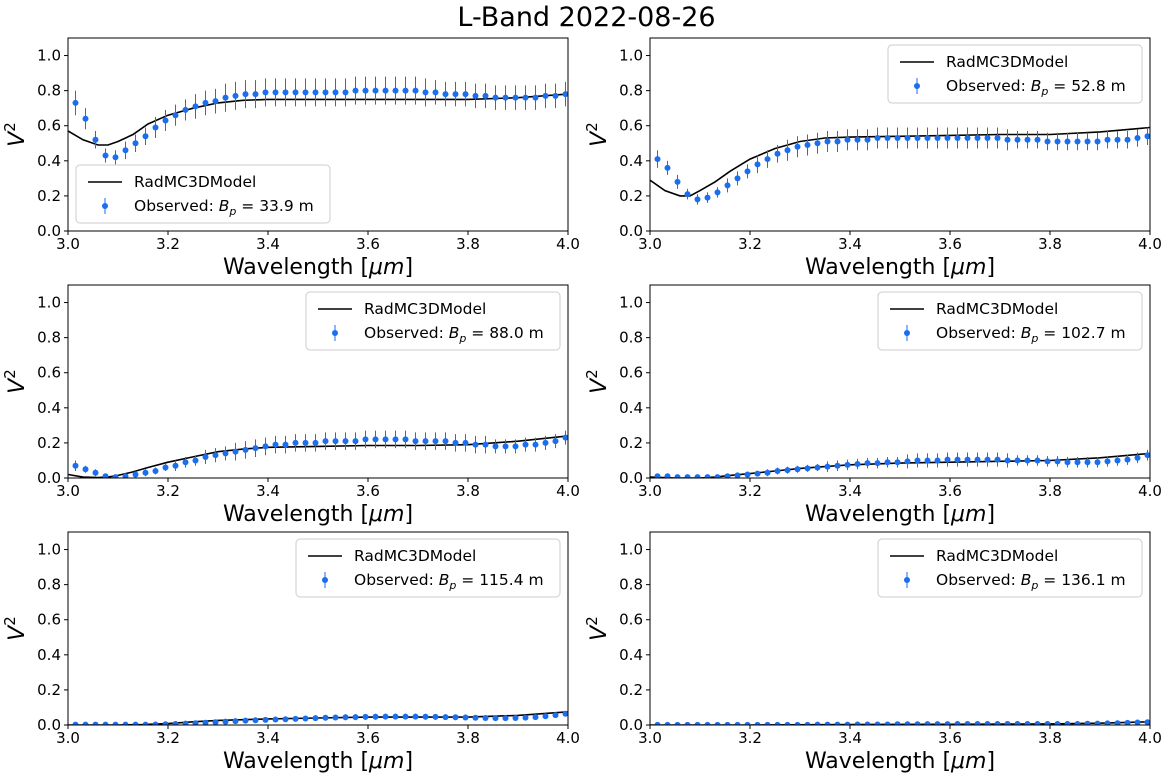 This screenshot has width=1173, height=778. Describe the element at coordinates (105, 206) in the screenshot. I see `legend-marker-swatch` at that location.